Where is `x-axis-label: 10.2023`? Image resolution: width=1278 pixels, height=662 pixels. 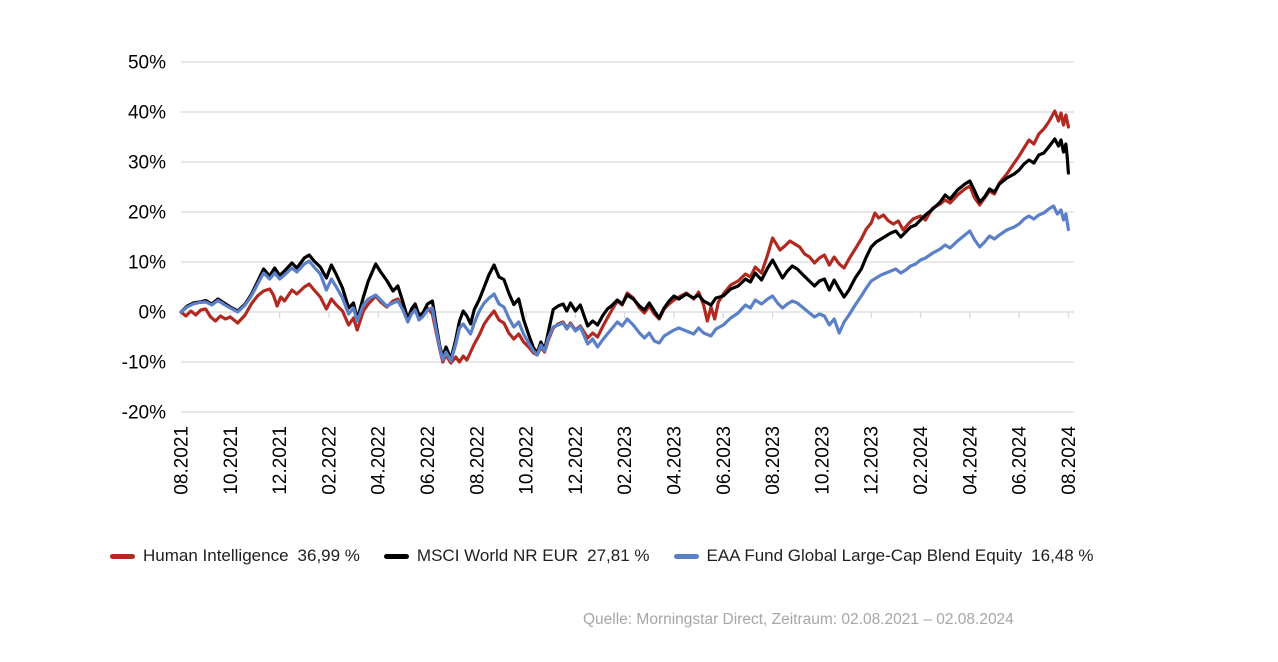
x-axis-label: 10.2023 is located at coordinates (822, 460).